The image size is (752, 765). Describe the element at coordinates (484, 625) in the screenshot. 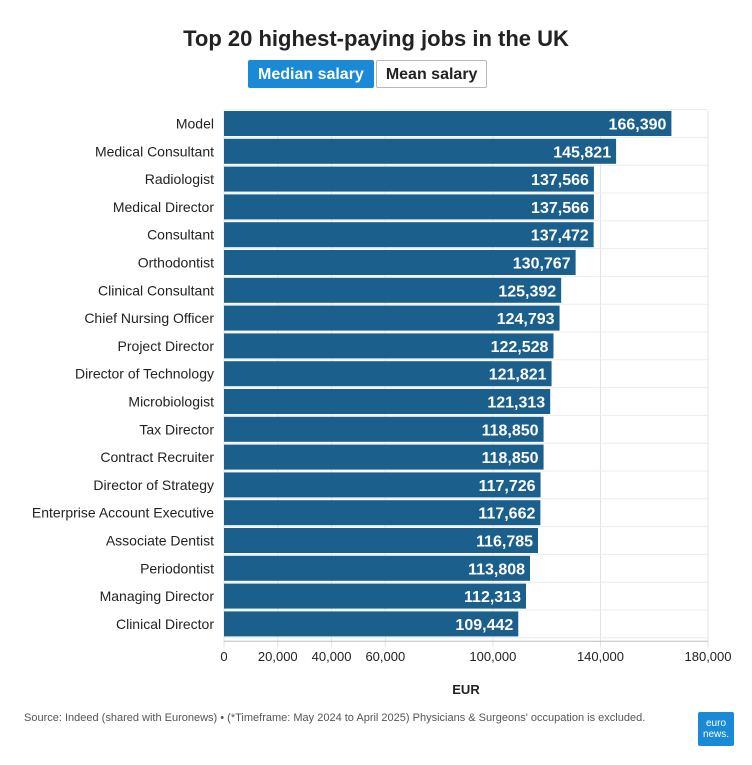

I see `data-label: 109,442` at that location.